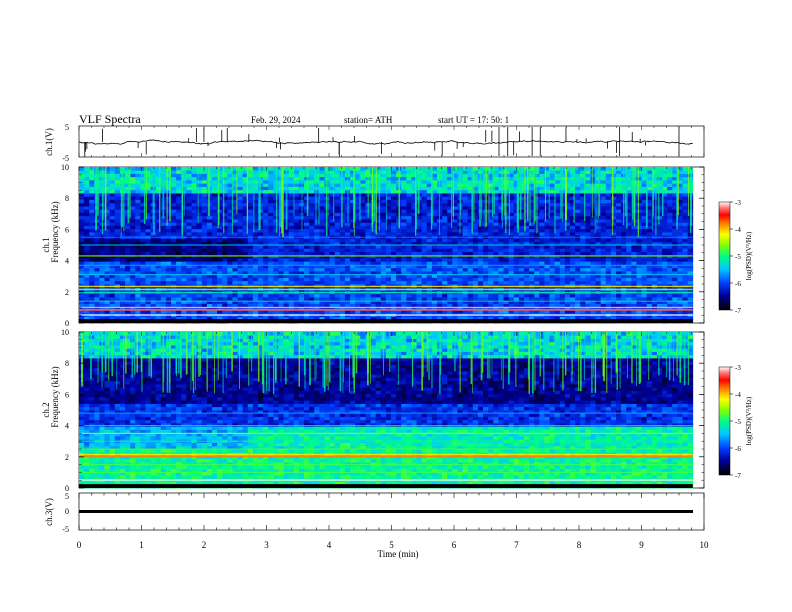 Image resolution: width=792 pixels, height=612 pixels. I want to click on x-tick-label: 2, so click(204, 545).